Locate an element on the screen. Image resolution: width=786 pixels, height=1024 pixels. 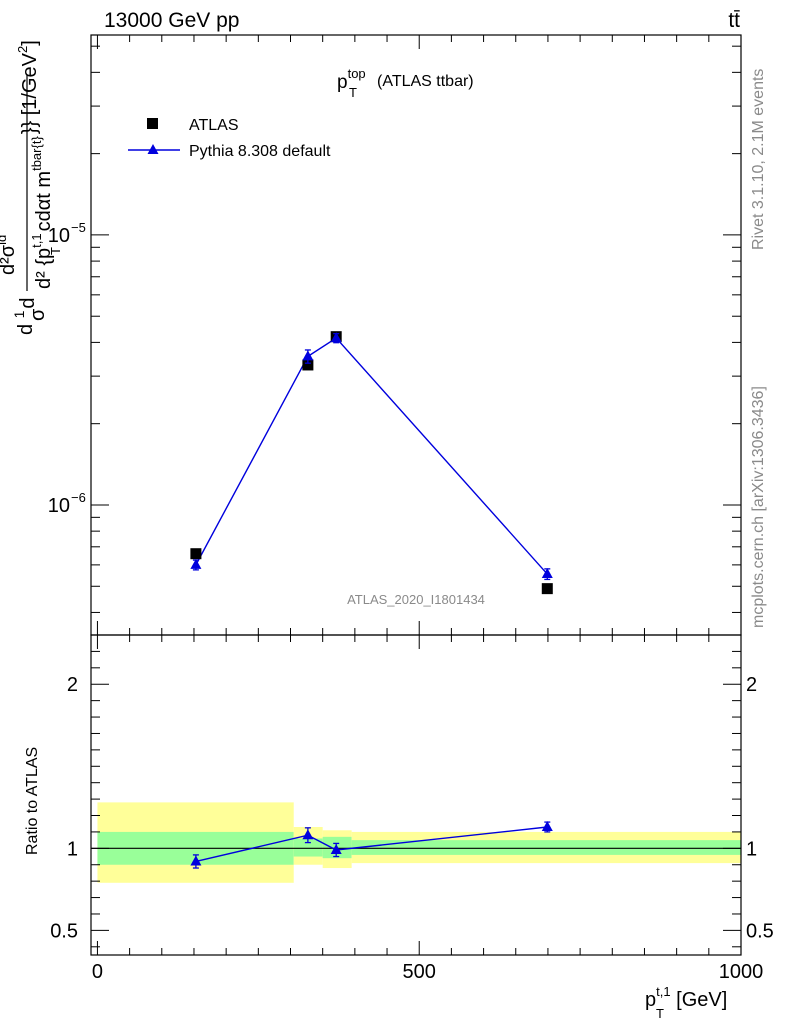
ratio-xtick-labels: 0 500 1000 is located at coordinates (427, 972).